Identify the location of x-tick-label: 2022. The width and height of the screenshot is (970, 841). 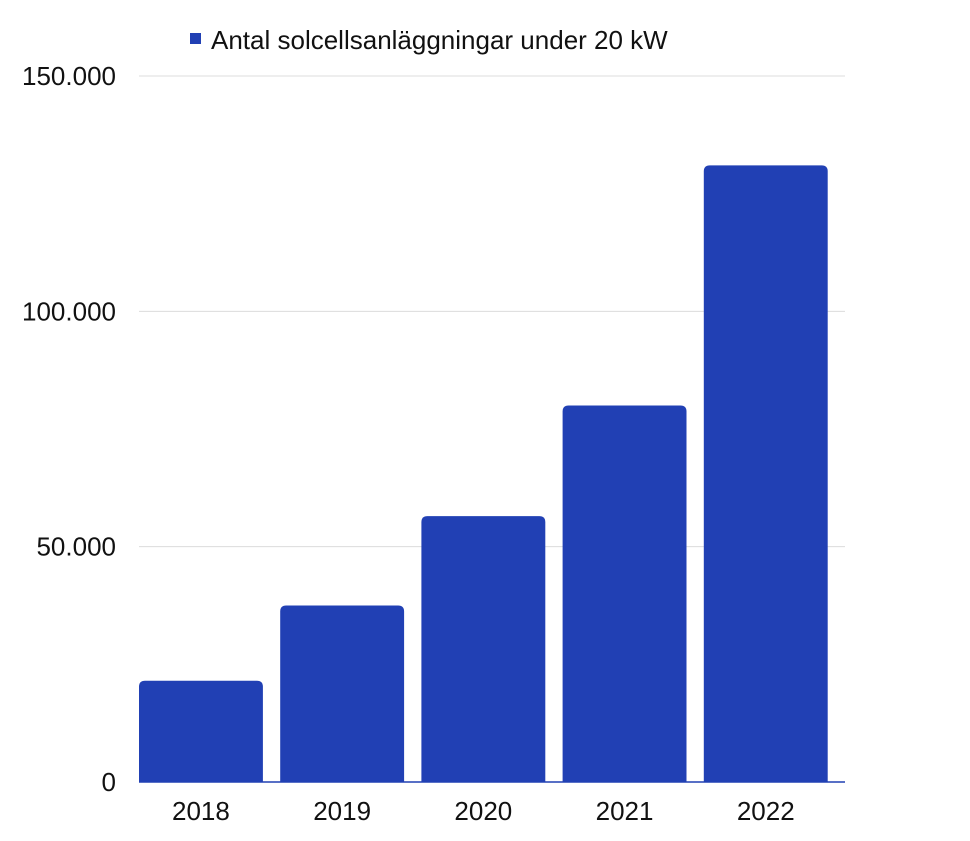
(766, 811).